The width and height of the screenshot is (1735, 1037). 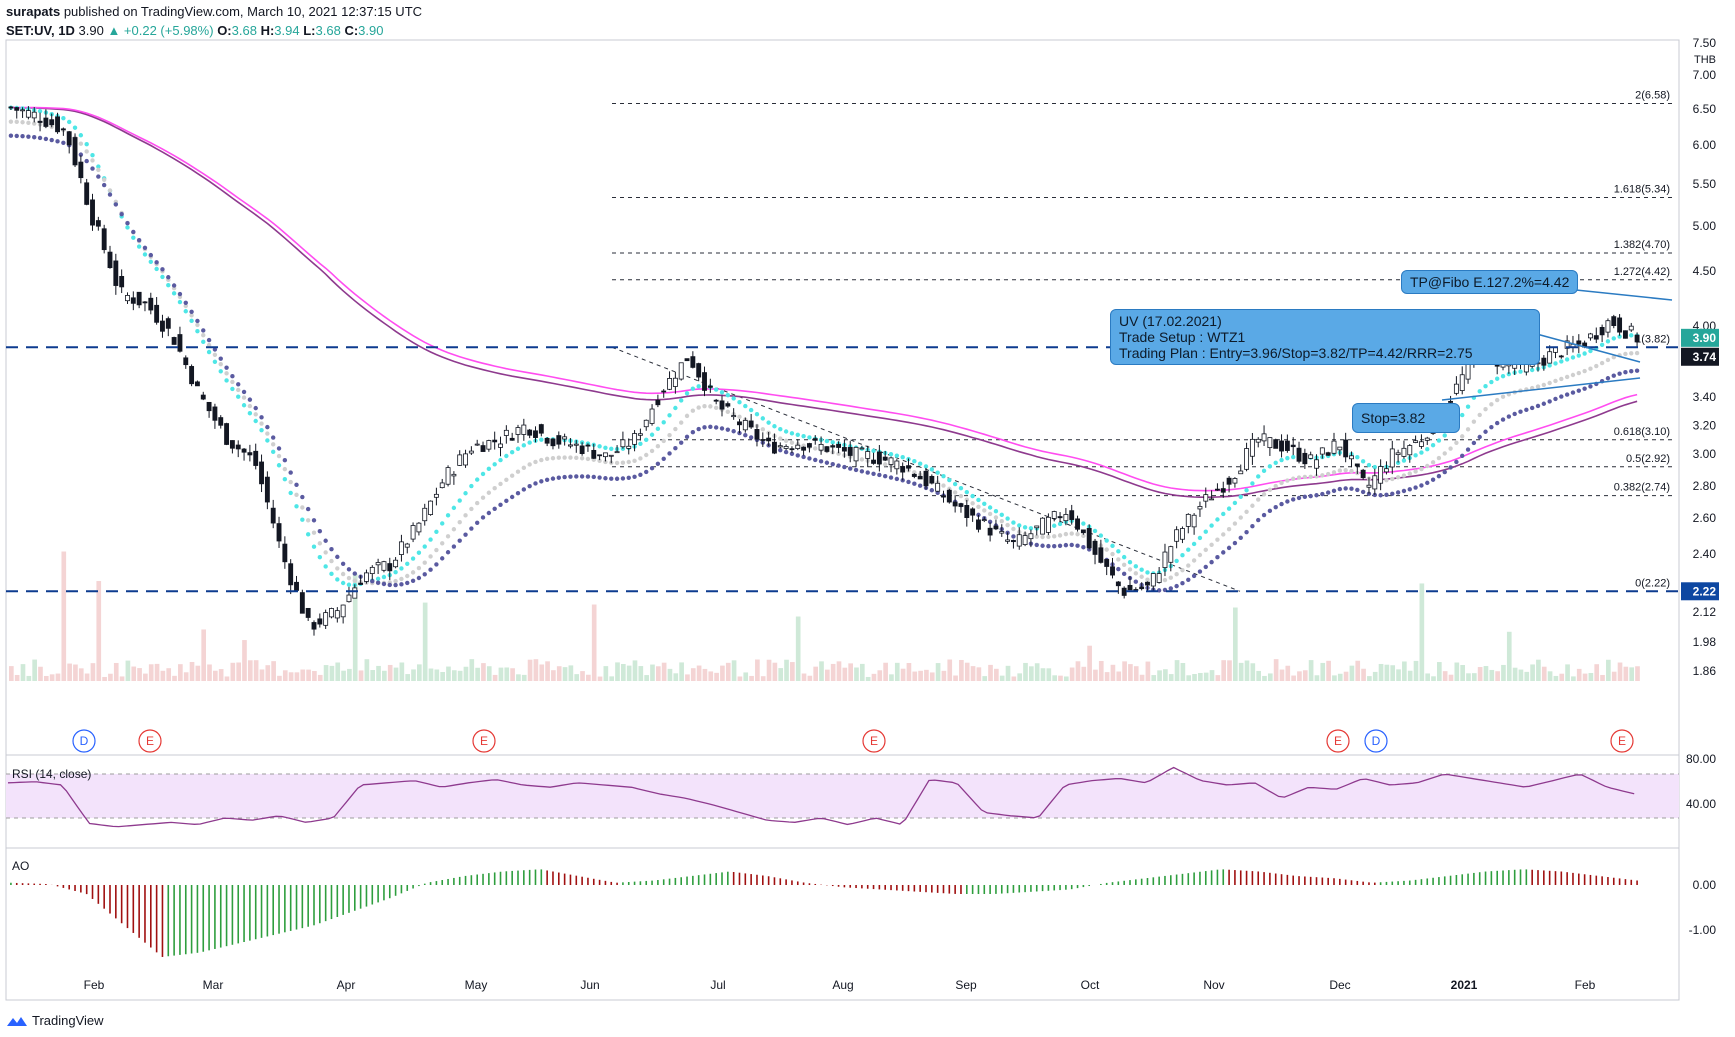 What do you see at coordinates (40, 30) in the screenshot?
I see `symbol-label: SET:UV, 1D` at bounding box center [40, 30].